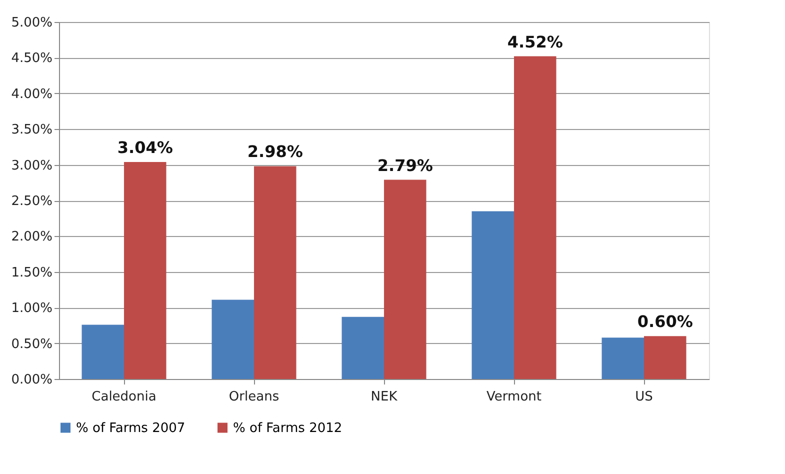  I want to click on y-tick-label: 1.50%, so click(31, 272).